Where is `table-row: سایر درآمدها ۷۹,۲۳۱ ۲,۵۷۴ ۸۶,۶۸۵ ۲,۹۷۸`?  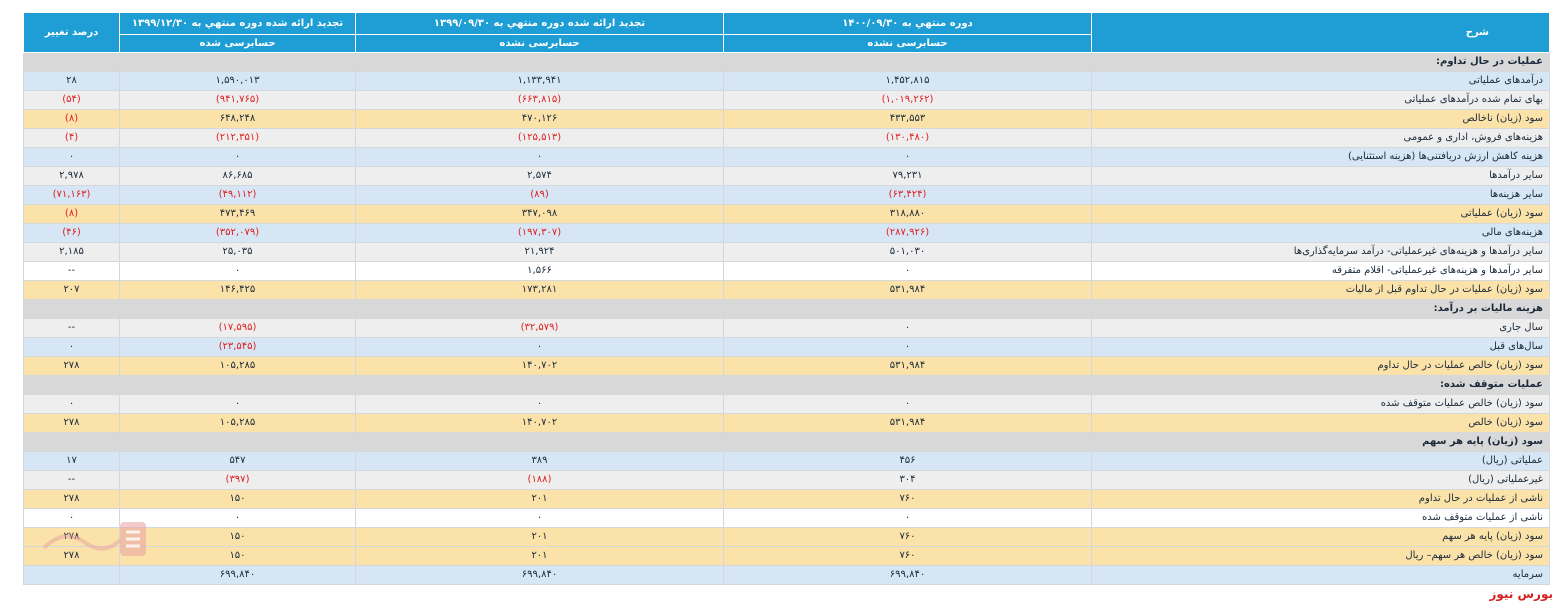
table-row: سایر درآمدها ۷۹,۲۳۱ ۲,۵۷۴ ۸۶,۶۸۵ ۲,۹۷۸ is located at coordinates (786, 176).